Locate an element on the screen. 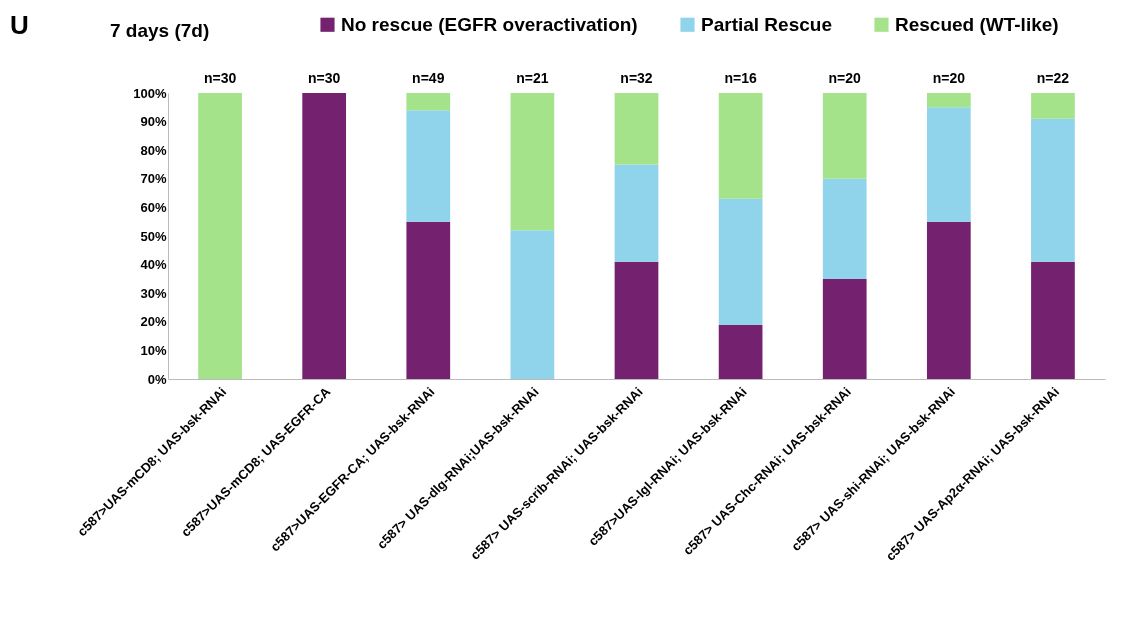 The height and width of the screenshot is (626, 1125). y-tick-label: 90% is located at coordinates (153, 122).